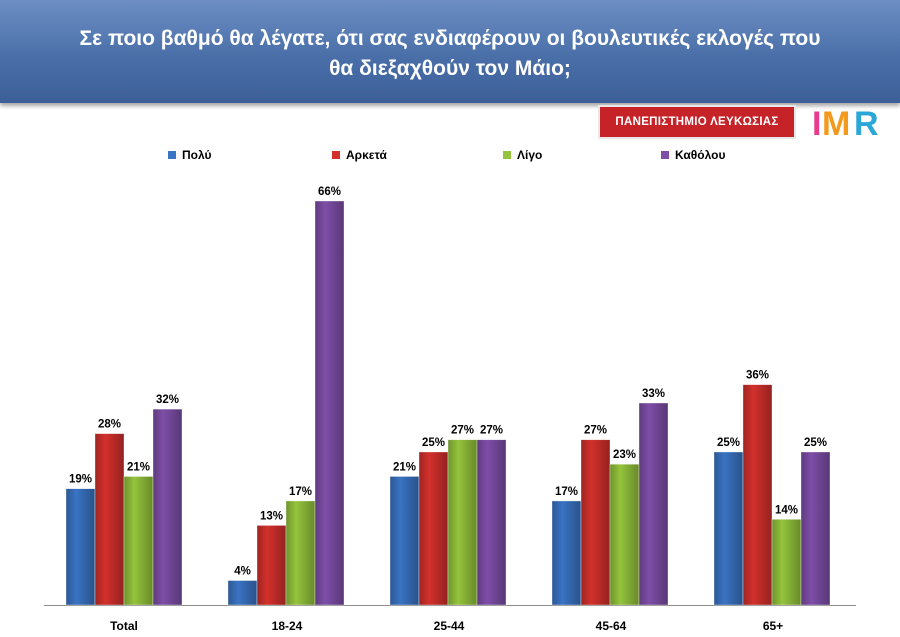 This screenshot has height=637, width=900. I want to click on title-line-2: θα διεξαχθούν τον Μάιο;, so click(450, 68).